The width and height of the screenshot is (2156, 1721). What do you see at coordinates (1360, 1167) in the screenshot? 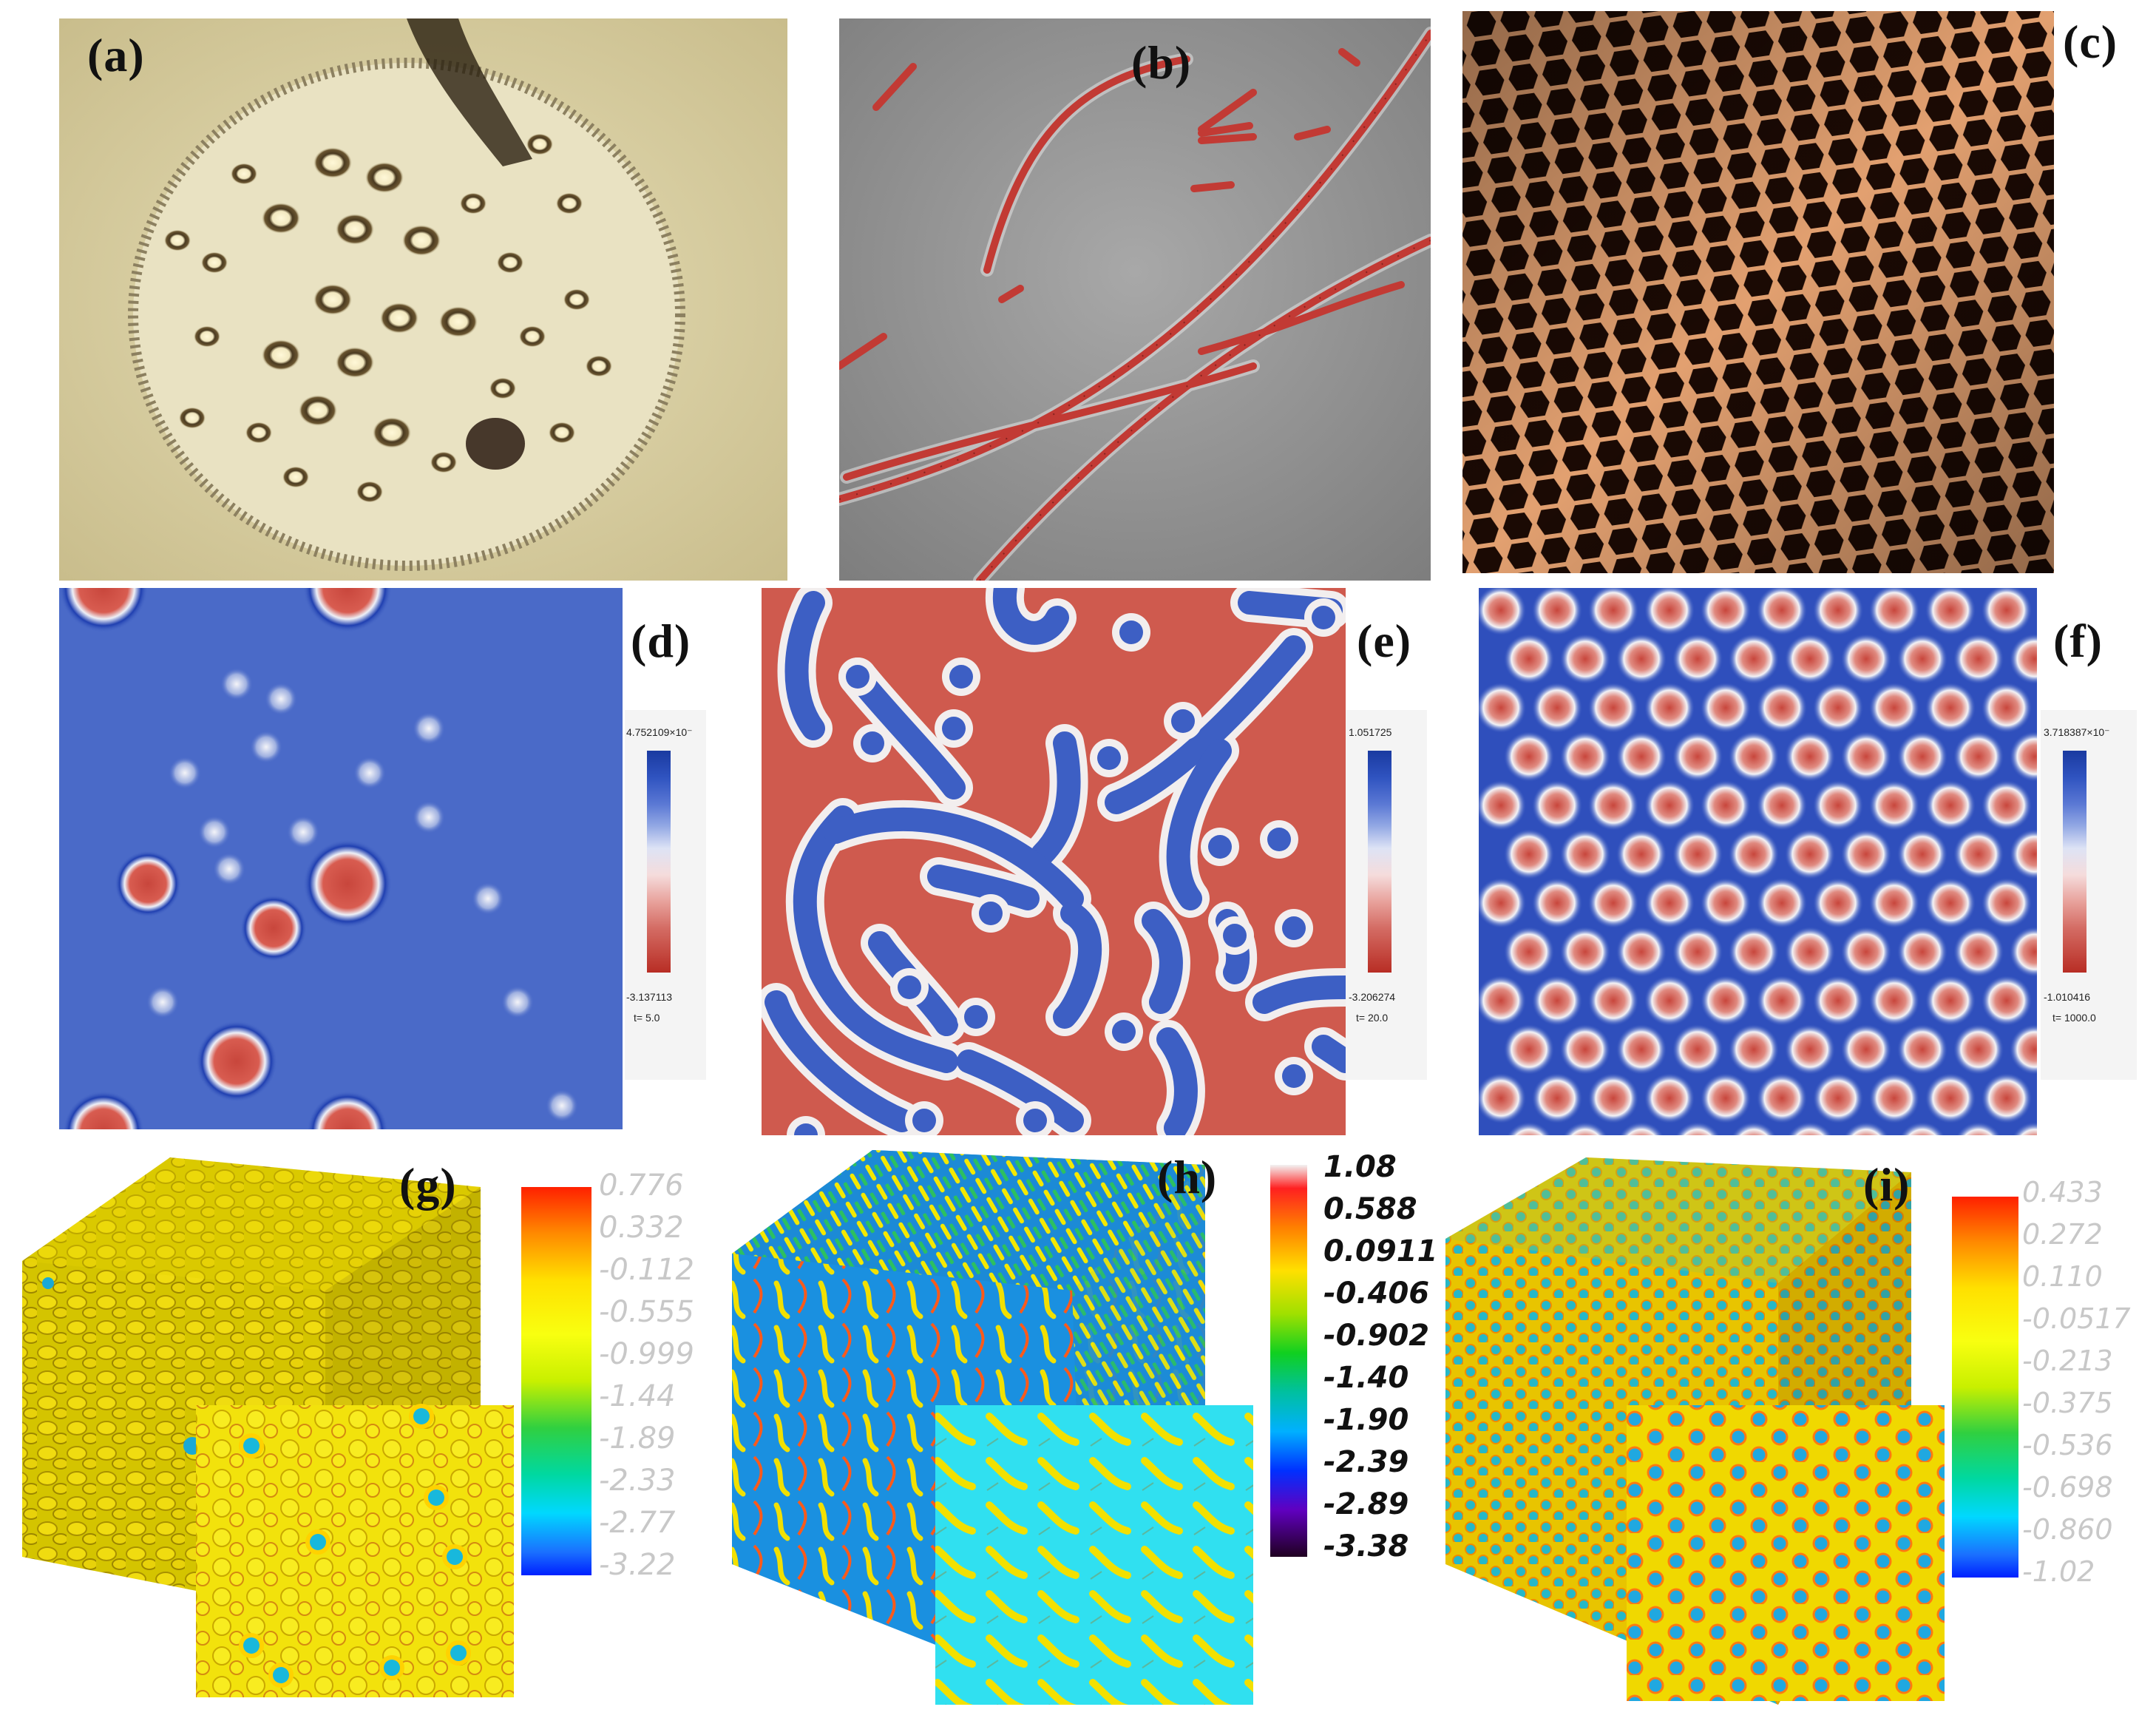
I see `colorbar-h-tick: 1.08` at bounding box center [1360, 1167].